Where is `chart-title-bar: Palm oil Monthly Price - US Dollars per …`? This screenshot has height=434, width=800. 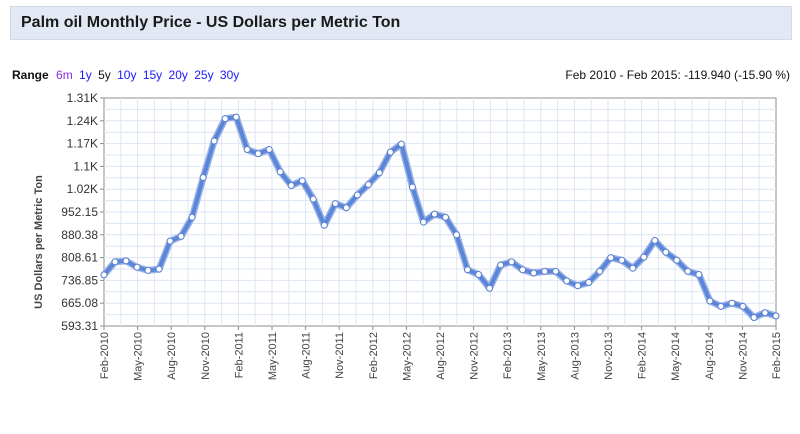
chart-title-bar: Palm oil Monthly Price - US Dollars per … is located at coordinates (401, 23).